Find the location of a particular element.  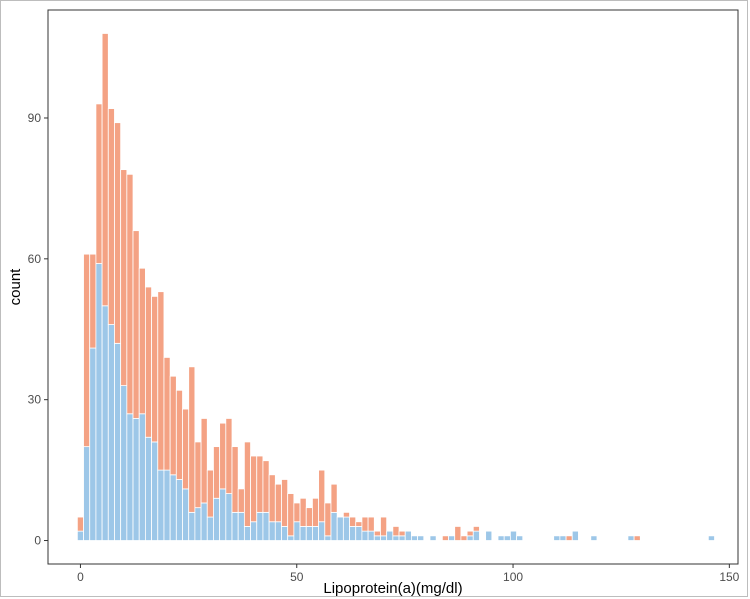

x-tick-label-50: 50 is located at coordinates (297, 577).